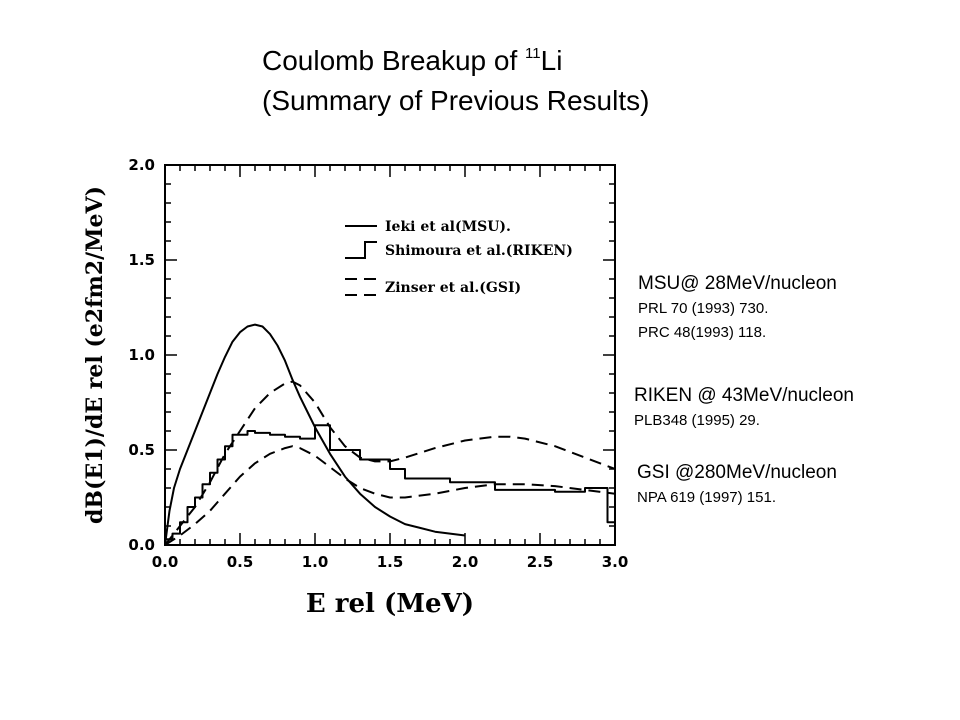 This screenshot has height=720, width=960. What do you see at coordinates (697, 420) in the screenshot?
I see `reference-riken-line-1: PLB348 (1995) 29.` at bounding box center [697, 420].